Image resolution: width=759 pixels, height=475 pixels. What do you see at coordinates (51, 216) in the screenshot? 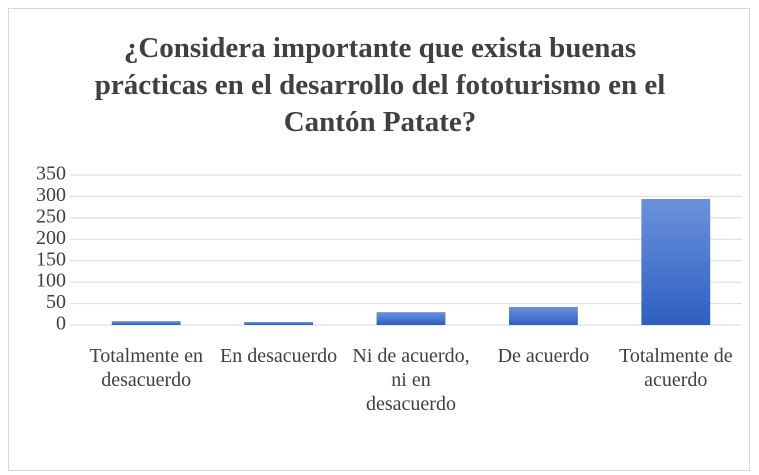
I see `y-tick-label: 250` at bounding box center [51, 216].